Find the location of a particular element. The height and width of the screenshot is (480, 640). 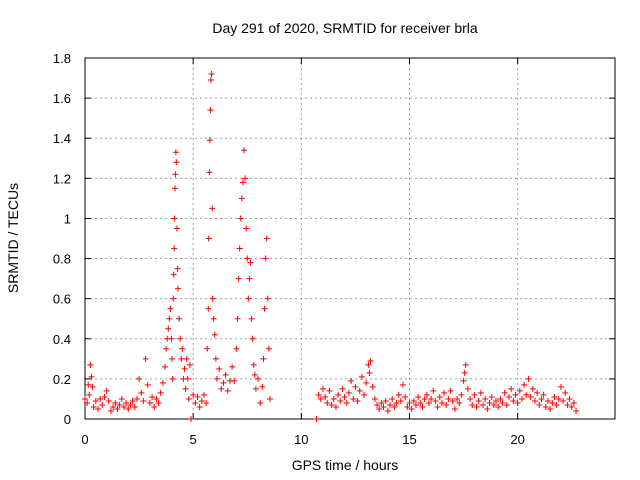

x-tick-label: 5 is located at coordinates (193, 439).